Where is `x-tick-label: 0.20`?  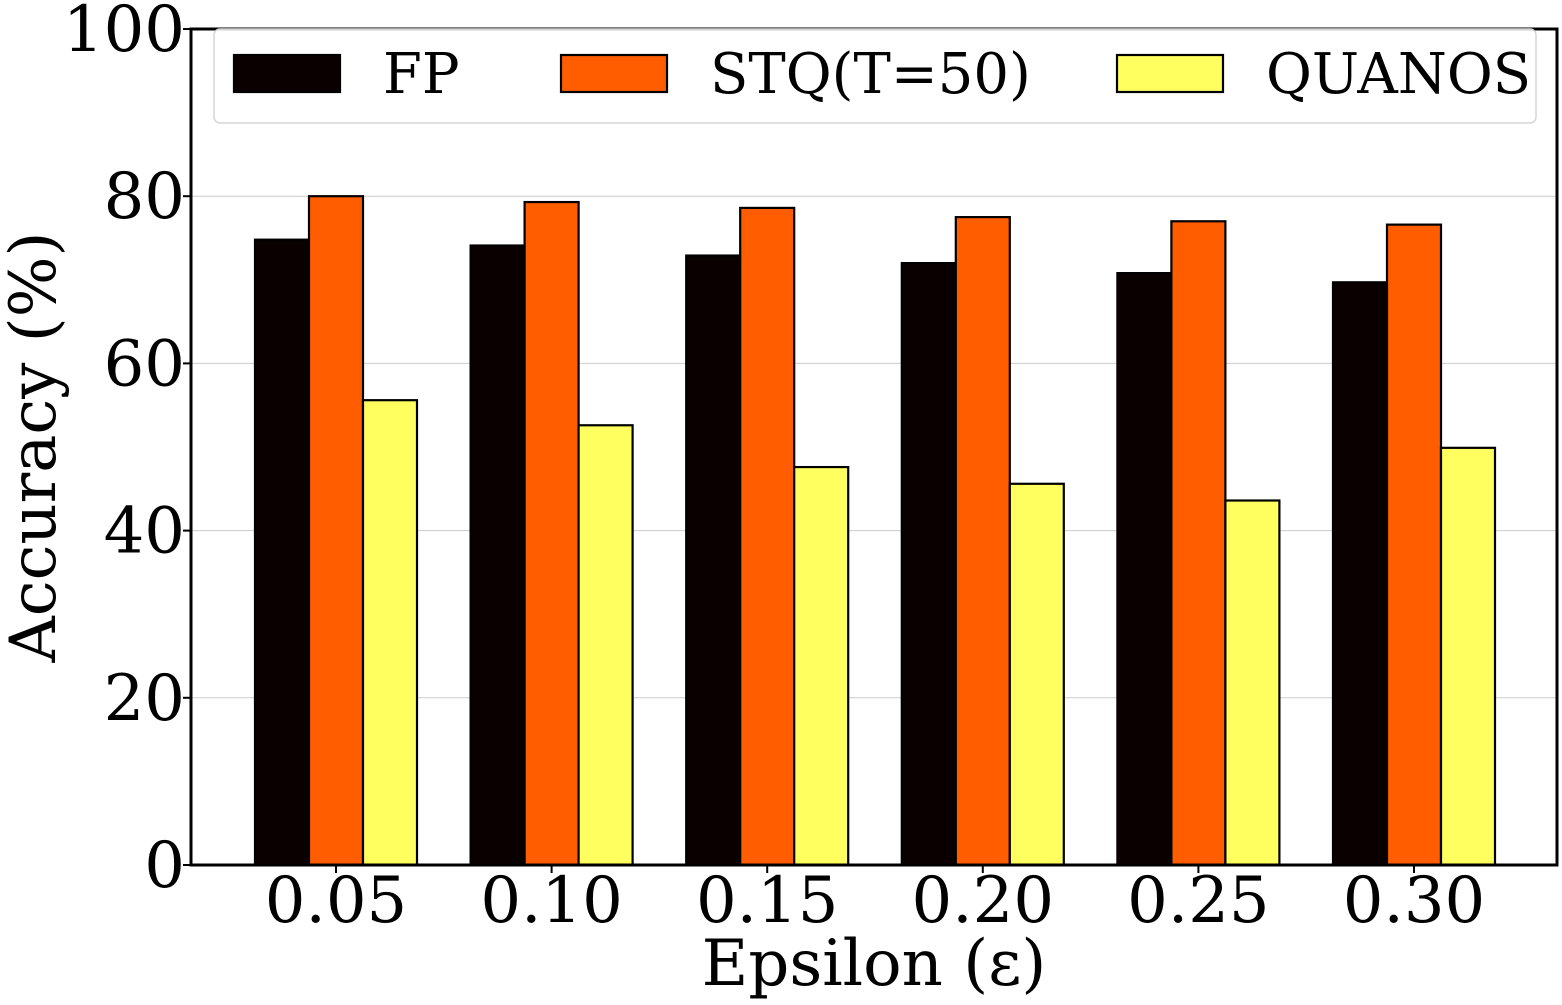
x-tick-label: 0.20 is located at coordinates (983, 901).